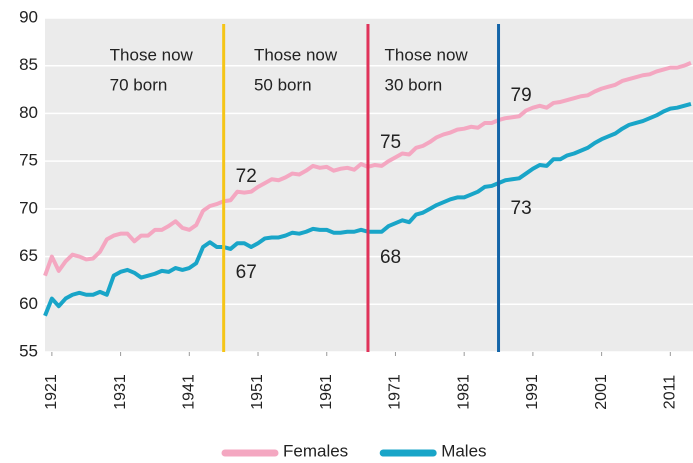 This screenshot has height=463, width=693. Describe the element at coordinates (120, 392) in the screenshot. I see `x-tick-label: 1931` at that location.